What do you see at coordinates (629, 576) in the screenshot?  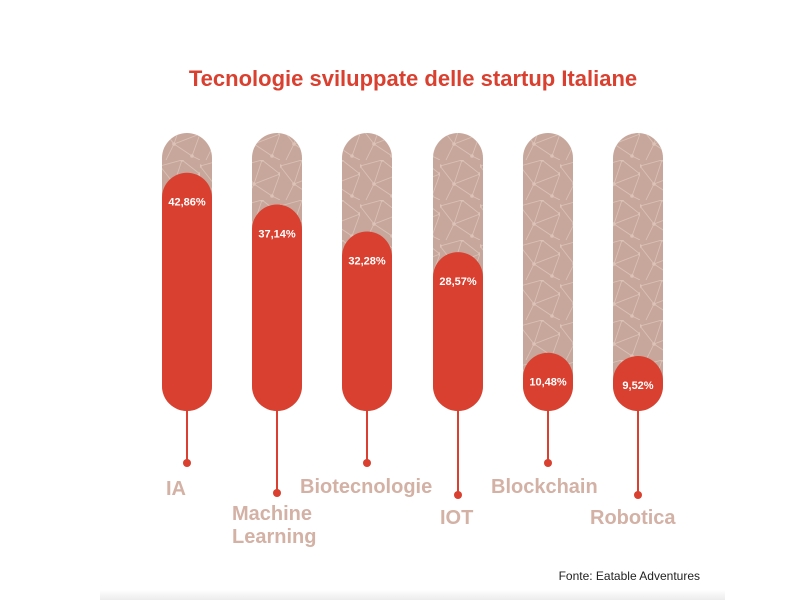 I see `source-note: Fonte: Eatable Adventures` at bounding box center [629, 576].